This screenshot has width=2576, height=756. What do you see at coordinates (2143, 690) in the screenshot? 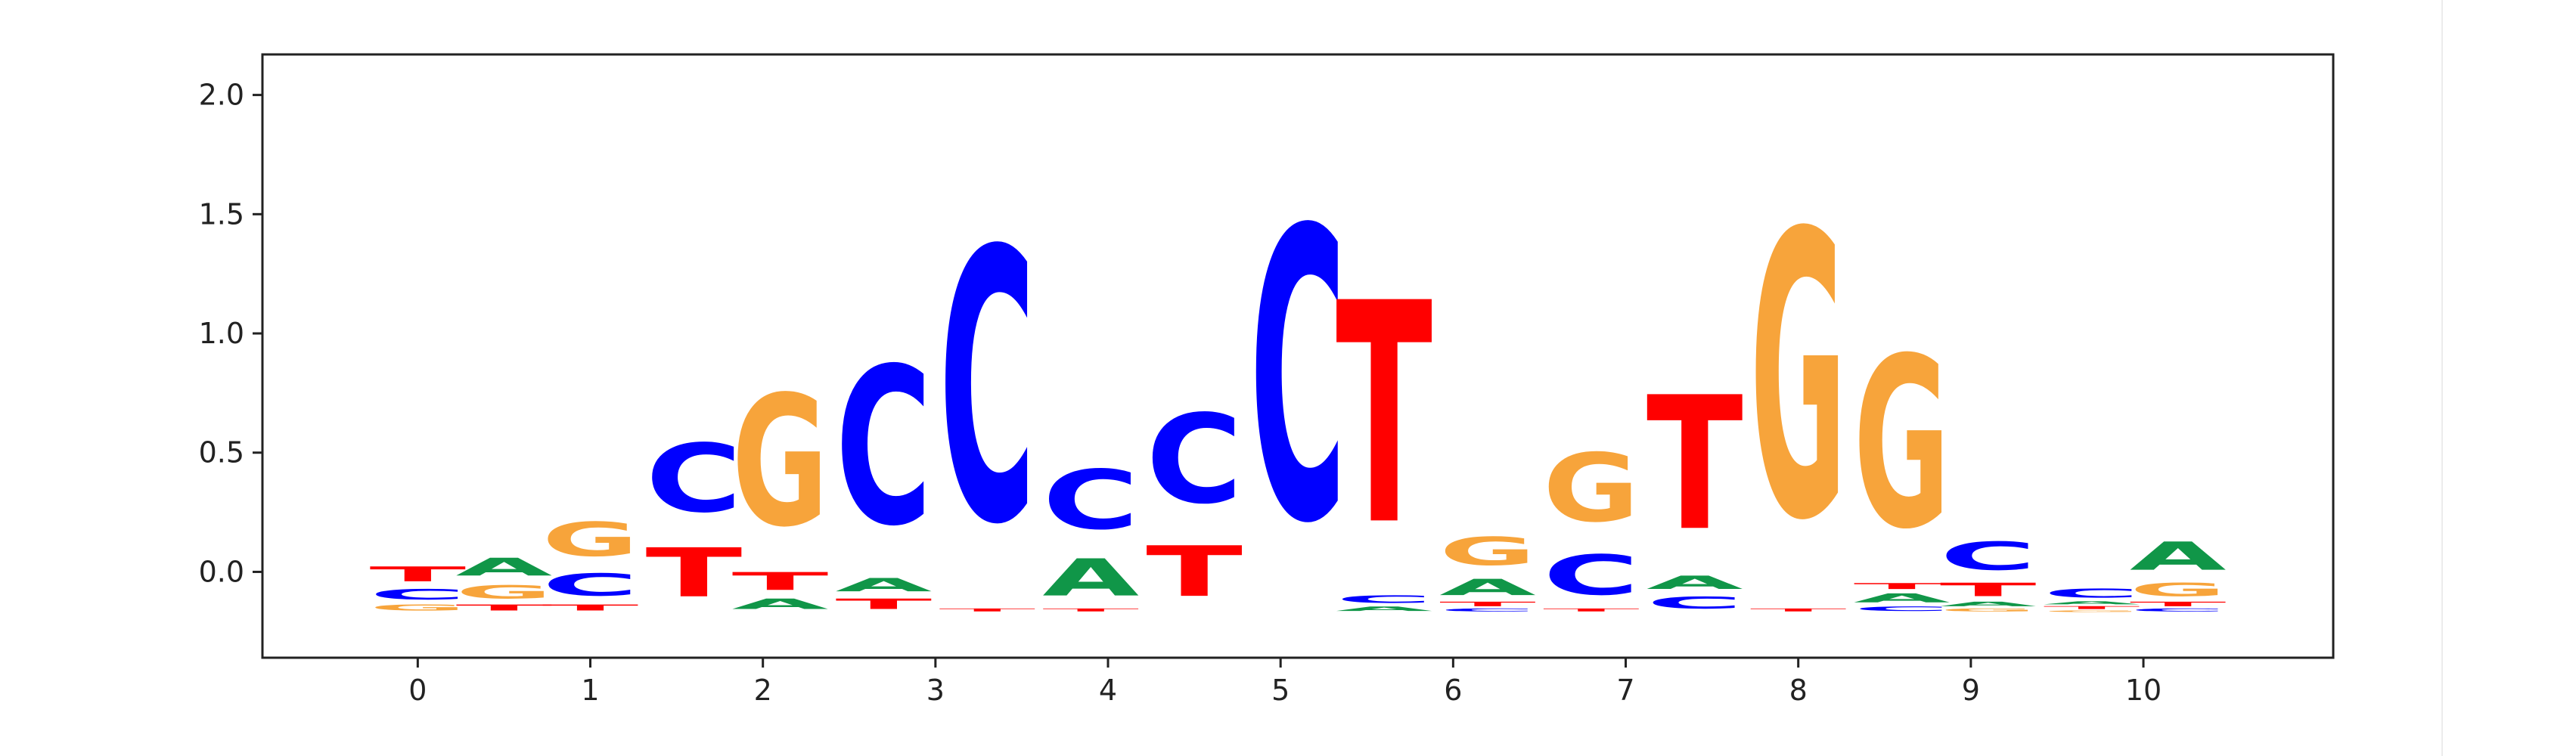
I see `x-tick-label: 10` at bounding box center [2143, 690].